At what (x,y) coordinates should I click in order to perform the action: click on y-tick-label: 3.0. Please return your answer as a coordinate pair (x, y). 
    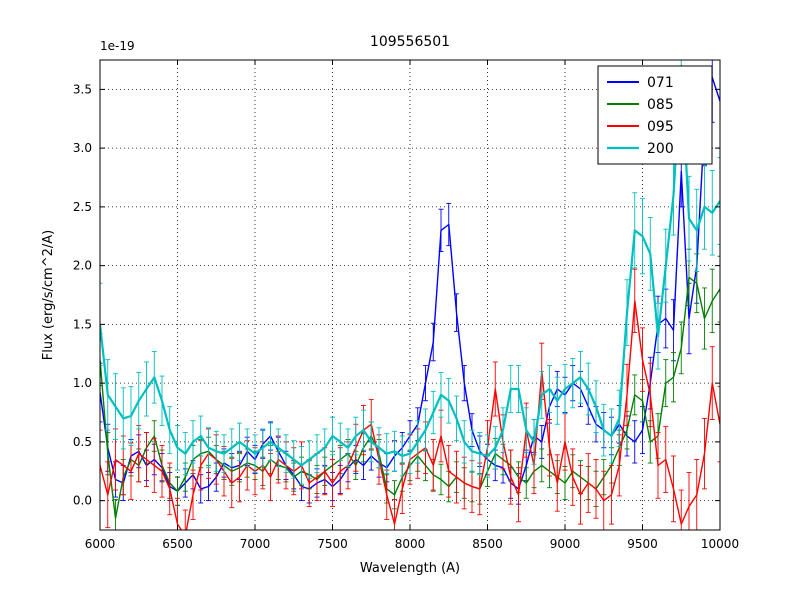
    Looking at the image, I should click on (82, 148).